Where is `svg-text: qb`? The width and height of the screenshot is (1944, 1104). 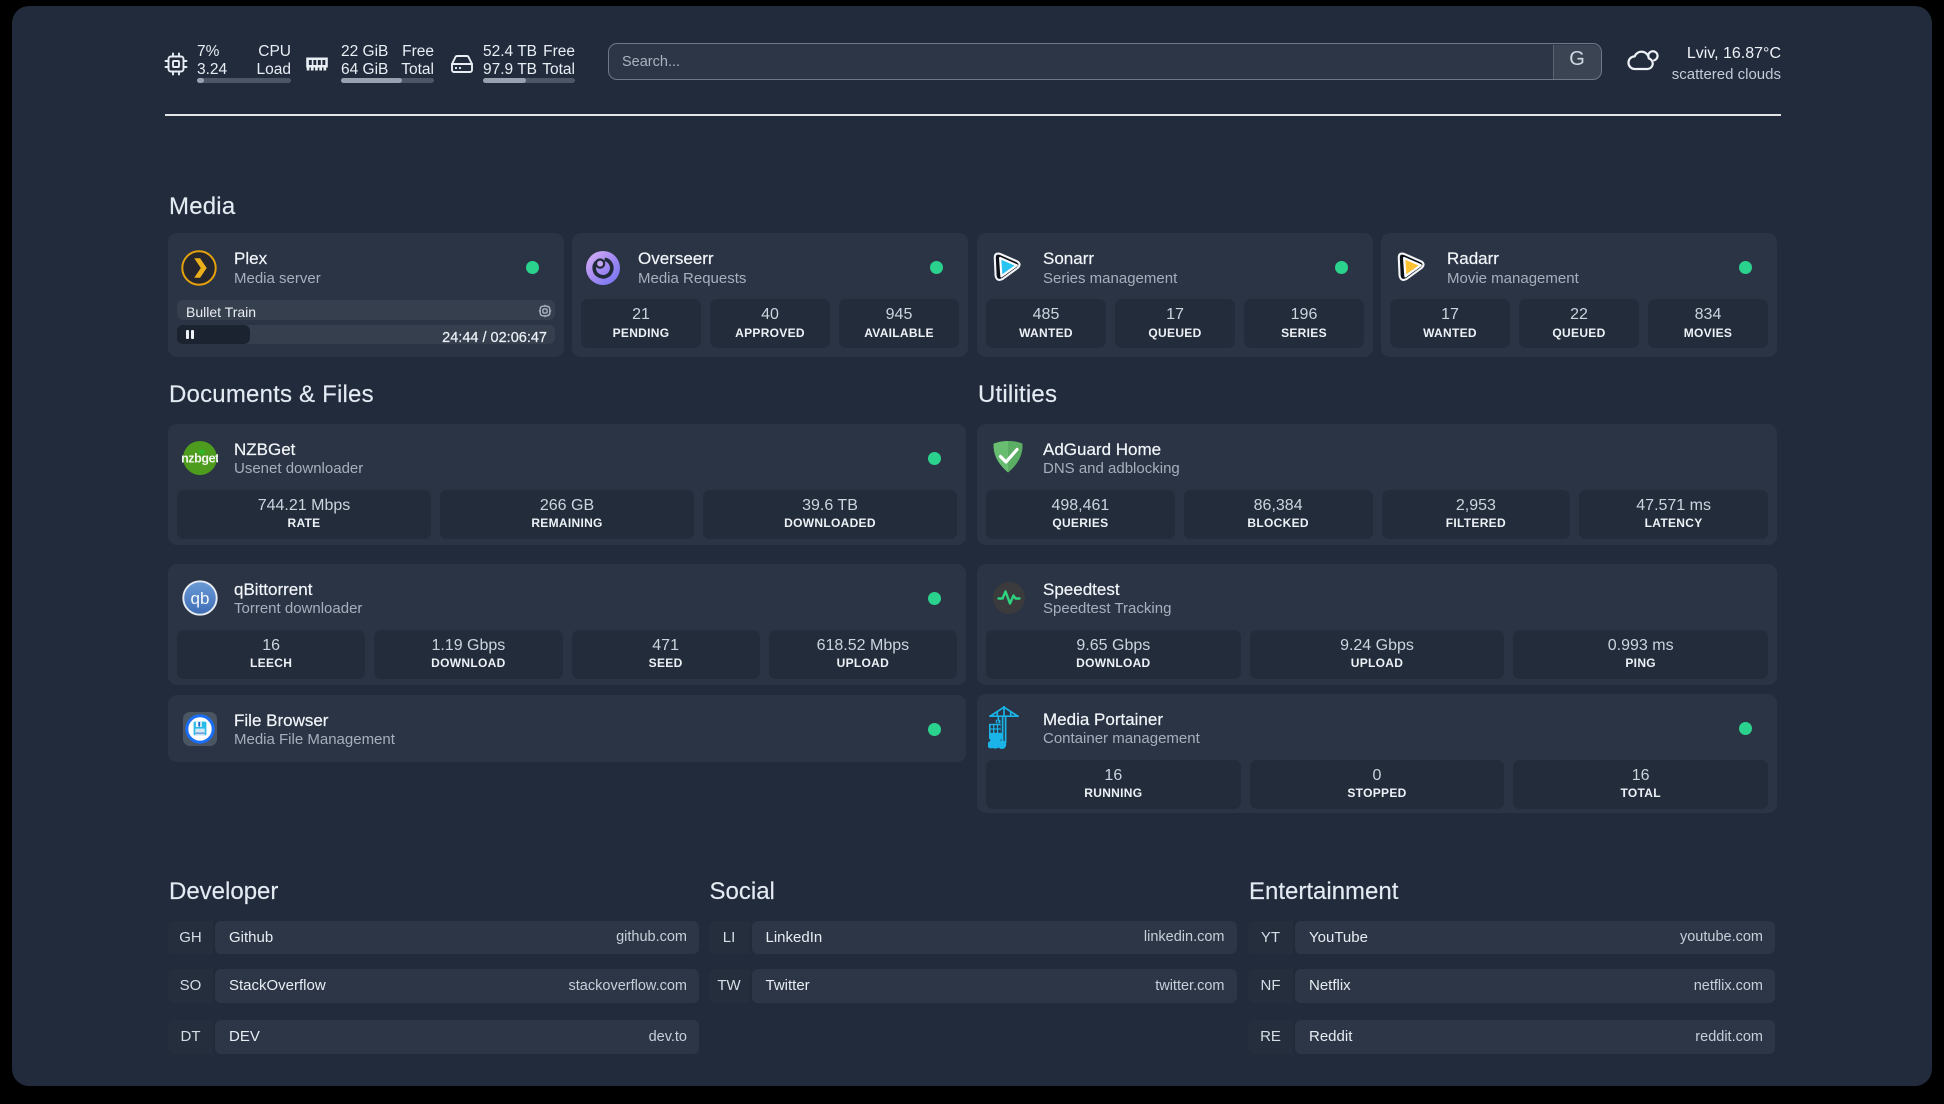 svg-text: qb is located at coordinates (200, 598).